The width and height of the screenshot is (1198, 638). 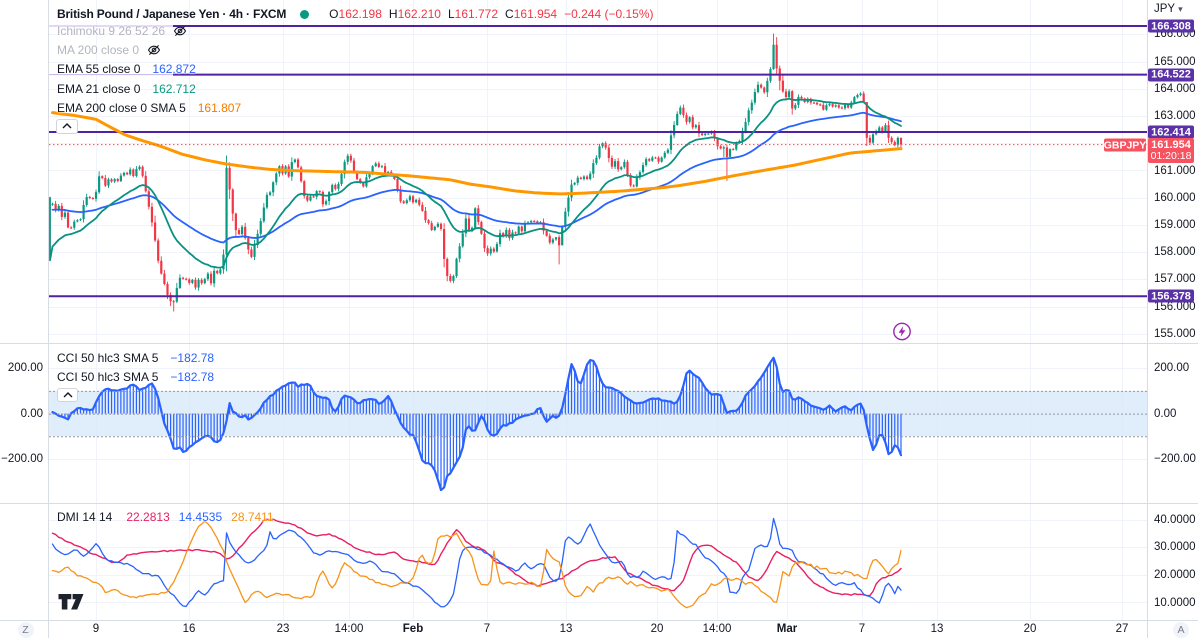 What do you see at coordinates (1175, 547) in the screenshot?
I see `dmi-tick-label: 30.0000` at bounding box center [1175, 547].